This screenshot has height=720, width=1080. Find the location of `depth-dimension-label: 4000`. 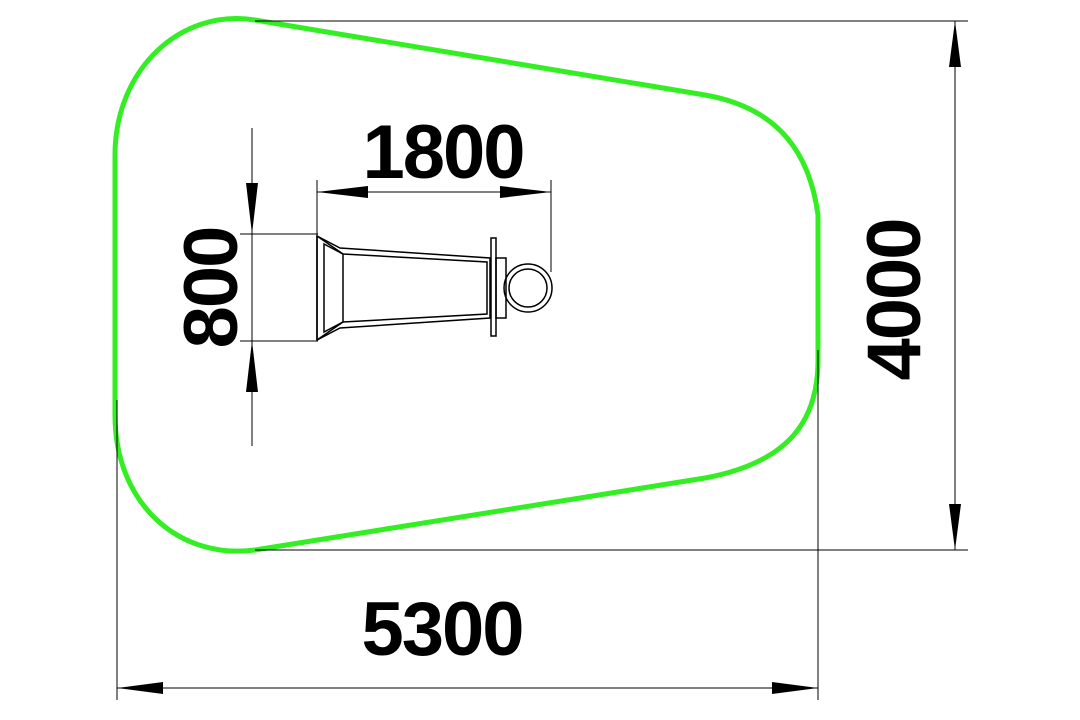

depth-dimension-label: 4000 is located at coordinates (894, 299).